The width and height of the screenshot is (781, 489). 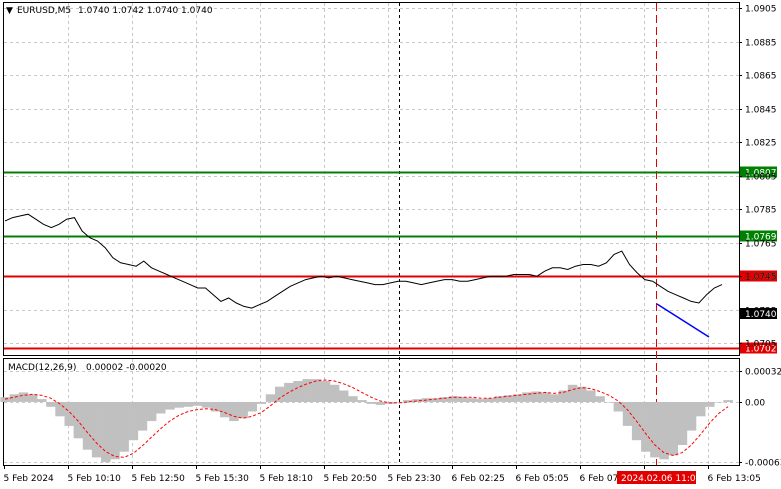 I want to click on price-tick-label: 1.0705, so click(x=761, y=345).